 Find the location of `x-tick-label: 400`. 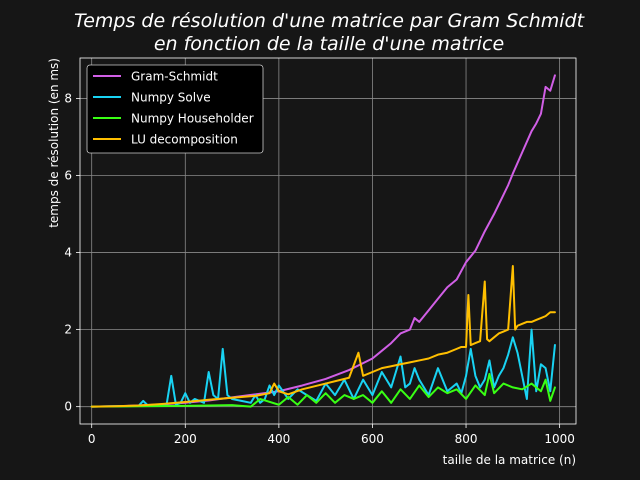

x-tick-label: 400 is located at coordinates (278, 439).